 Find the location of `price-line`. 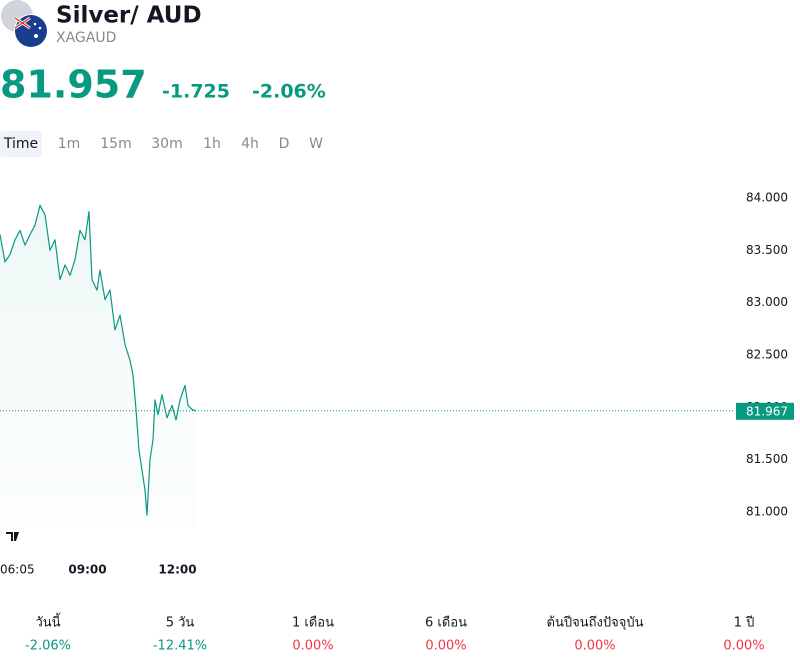

price-line is located at coordinates (98, 360).